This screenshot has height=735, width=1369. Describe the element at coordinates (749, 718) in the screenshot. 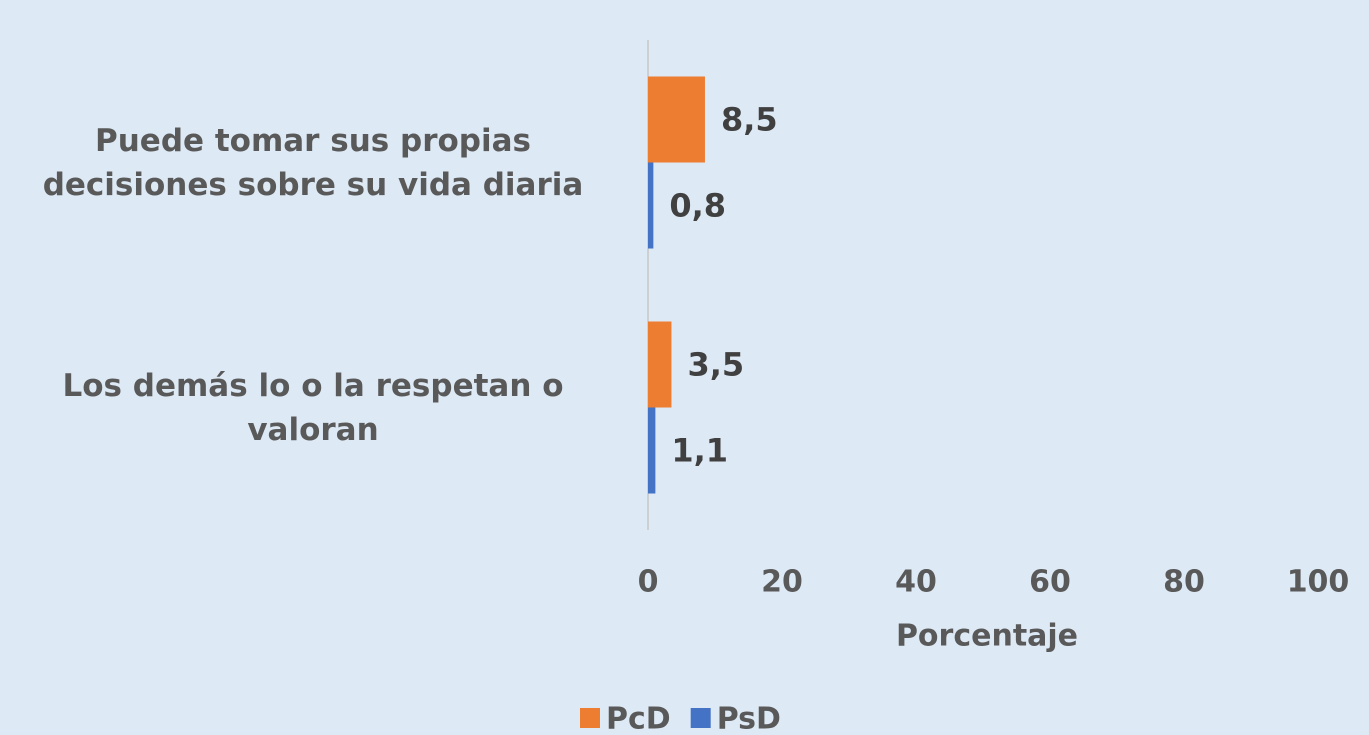

I see `legend-label: PsD` at that location.